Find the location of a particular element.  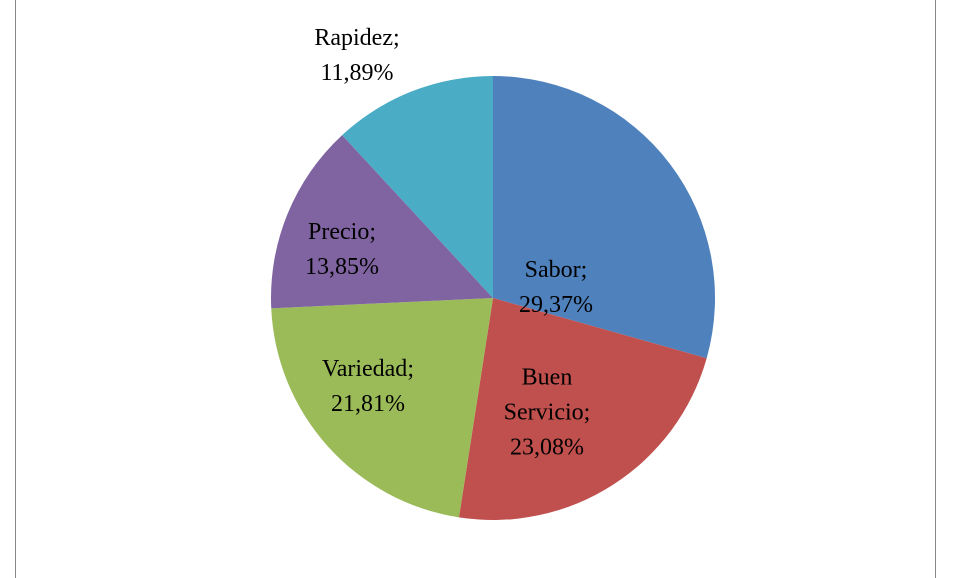

value-label: 29,37% is located at coordinates (556, 305).